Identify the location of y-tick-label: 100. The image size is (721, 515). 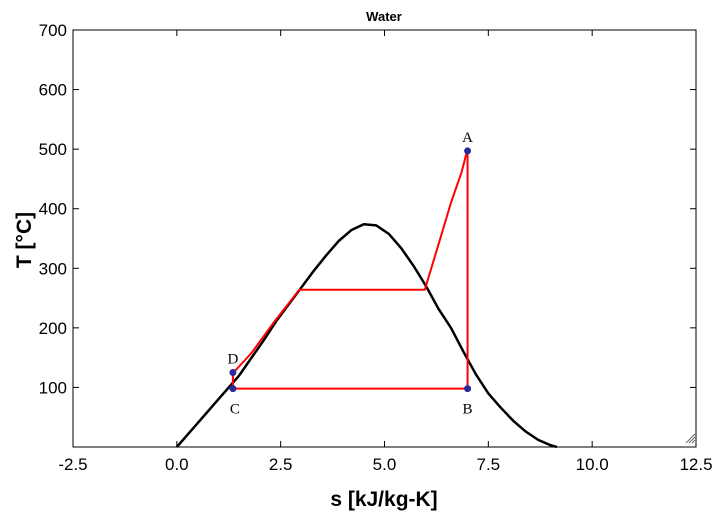
(53, 387).